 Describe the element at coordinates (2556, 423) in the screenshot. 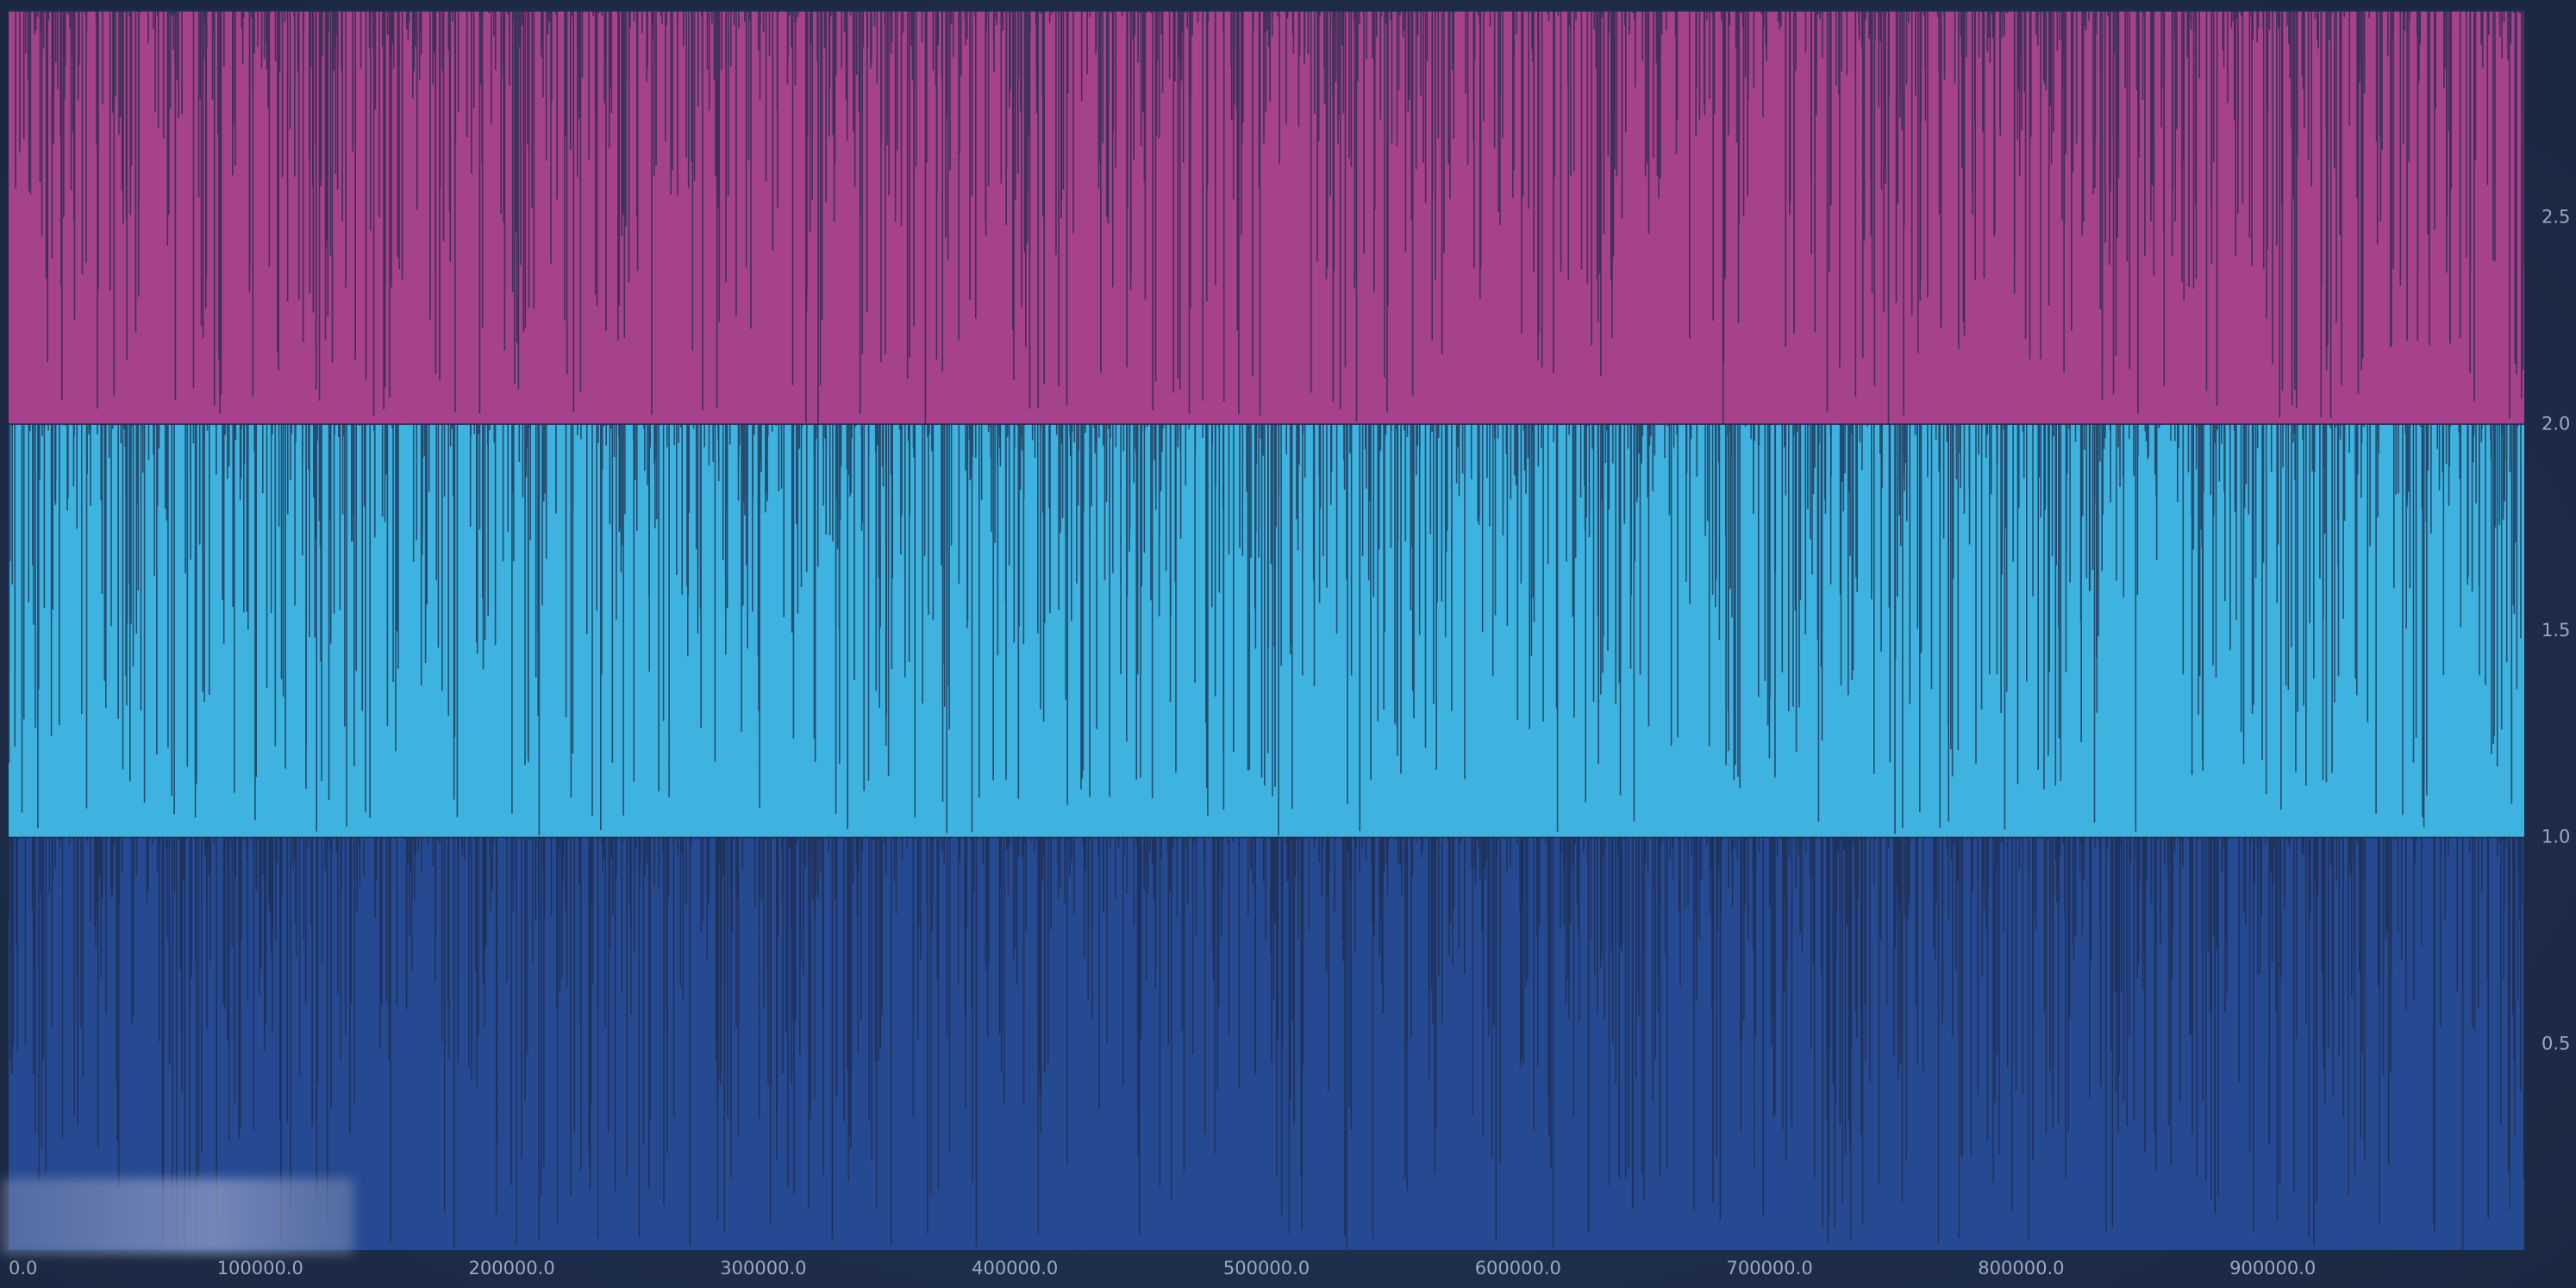

I see `y-tick-label: 2.0` at that location.